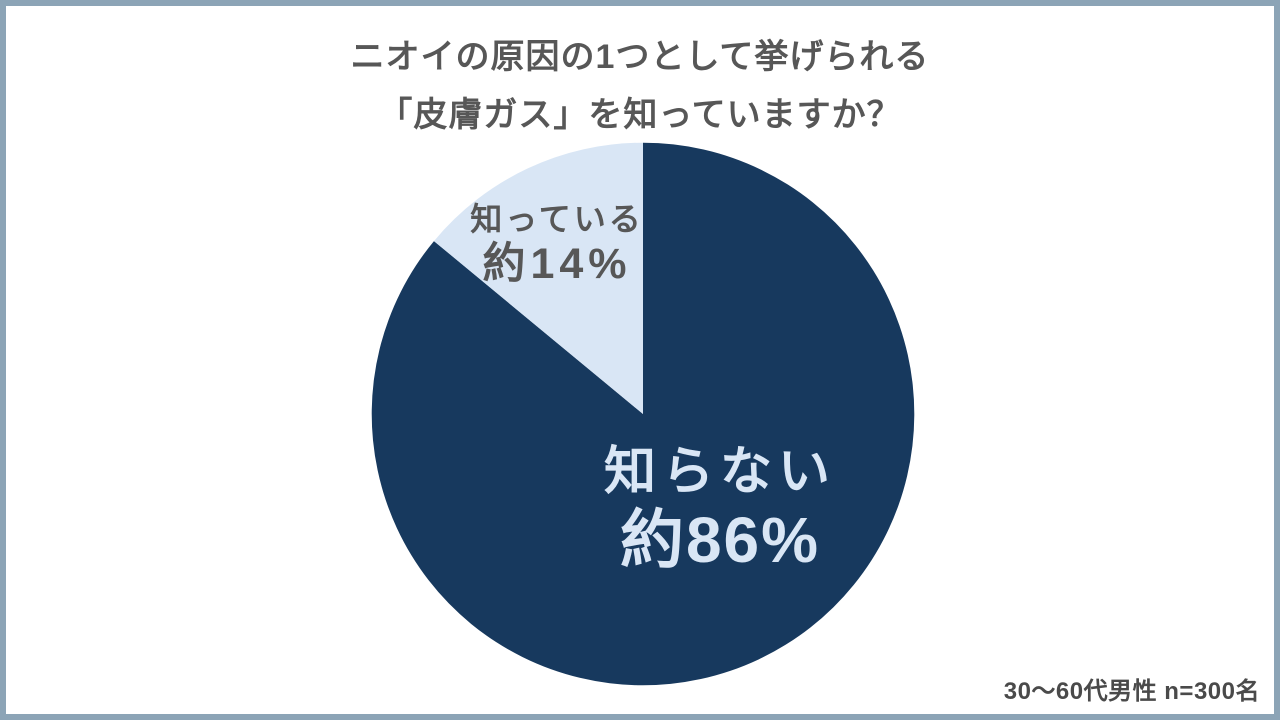  Describe the element at coordinates (640, 115) in the screenshot. I see `chart-title-line2: 「皮膚ガス」を知っていますか？` at that location.